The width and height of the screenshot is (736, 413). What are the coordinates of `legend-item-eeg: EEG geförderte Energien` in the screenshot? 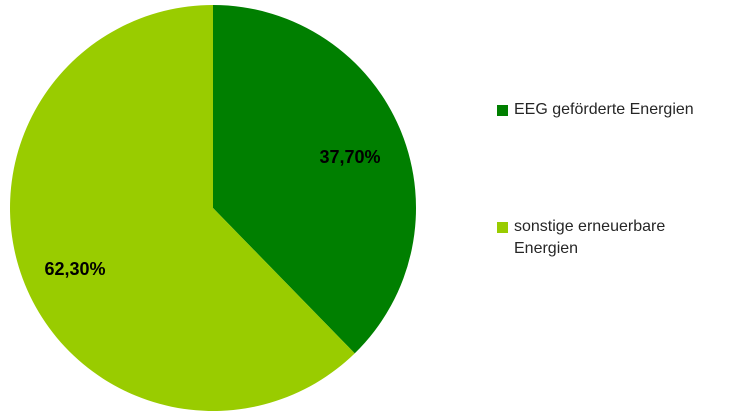 It's located at (615, 110).